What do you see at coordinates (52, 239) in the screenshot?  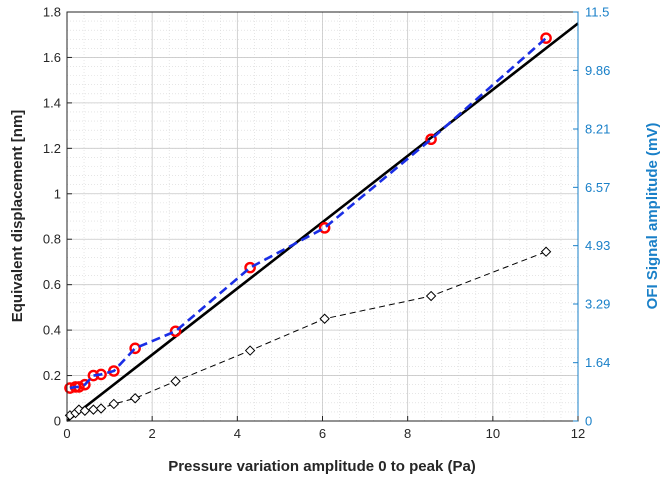 I see `y-tick-label-left: 0.8` at bounding box center [52, 239].